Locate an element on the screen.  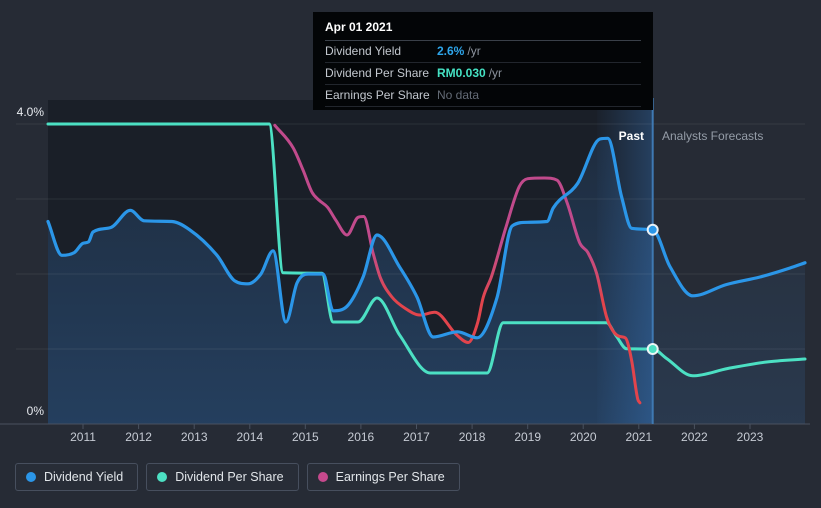
x-axis-label-2018: 2018 is located at coordinates (472, 437).